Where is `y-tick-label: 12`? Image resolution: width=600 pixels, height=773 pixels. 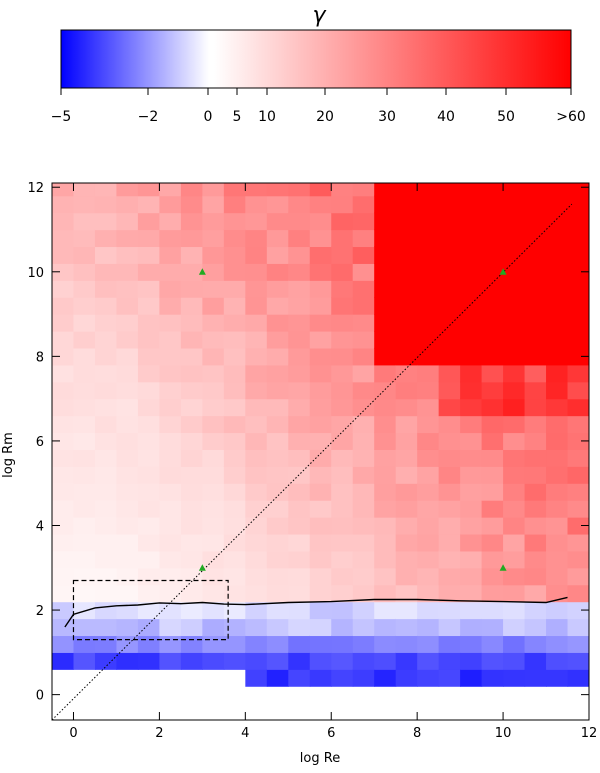 y-tick-label: 12 is located at coordinates (35, 188).